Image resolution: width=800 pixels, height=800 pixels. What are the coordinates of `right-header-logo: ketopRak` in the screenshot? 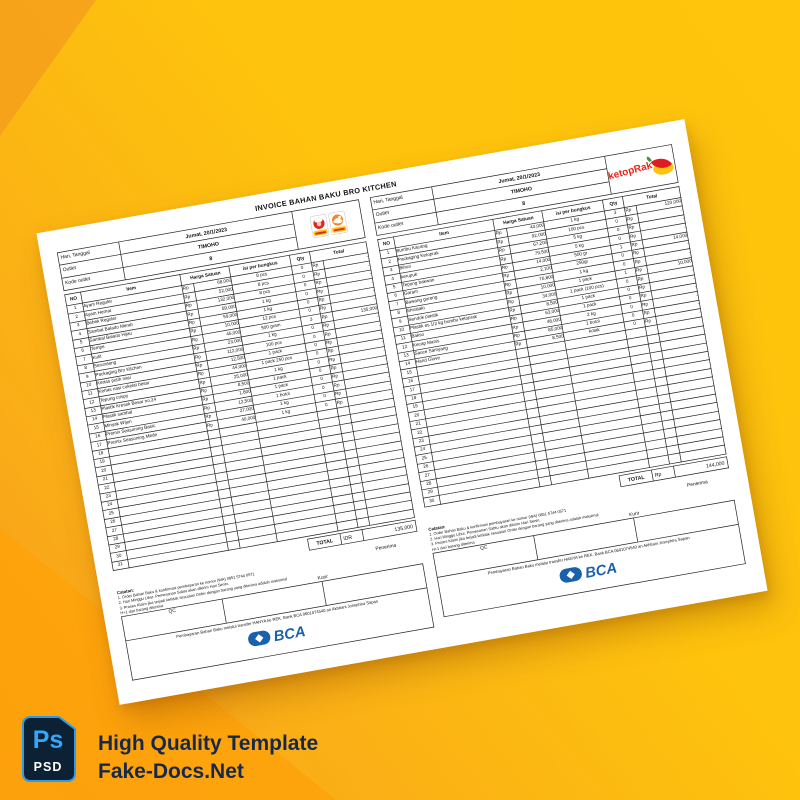 It's located at (641, 169).